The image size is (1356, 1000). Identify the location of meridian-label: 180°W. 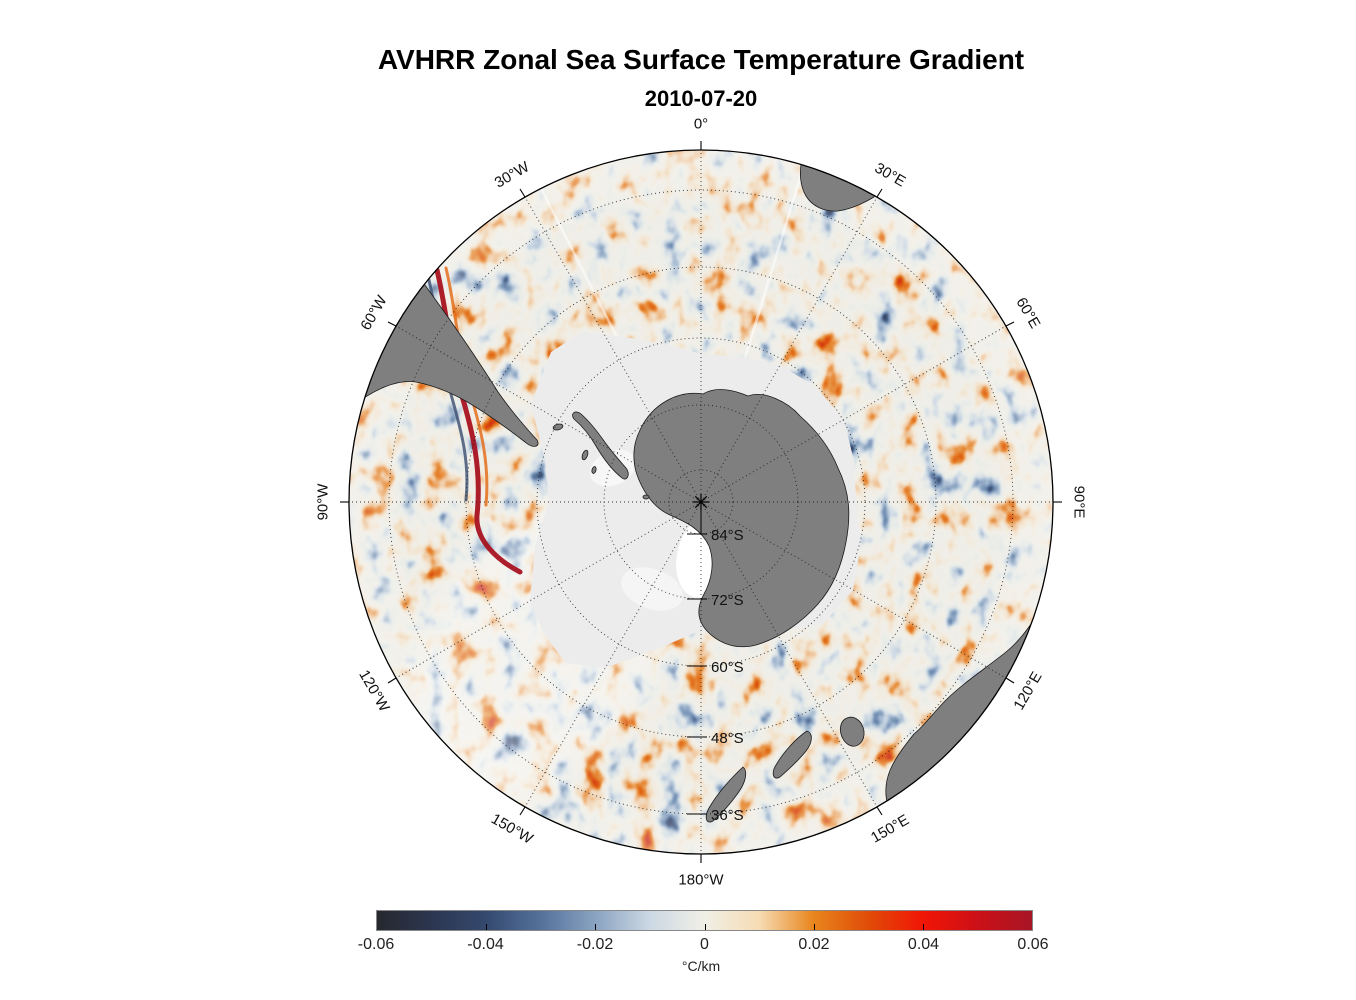
(701, 880).